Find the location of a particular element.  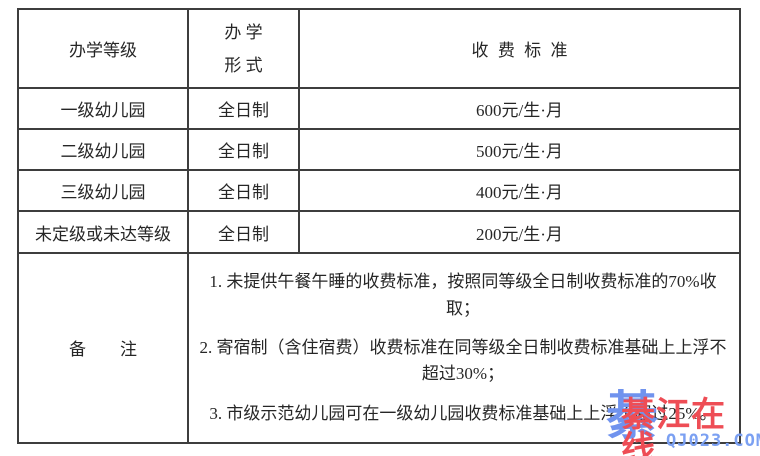

table-row: 三级幼儿园 全日制 400元/生·月 is located at coordinates (379, 191).